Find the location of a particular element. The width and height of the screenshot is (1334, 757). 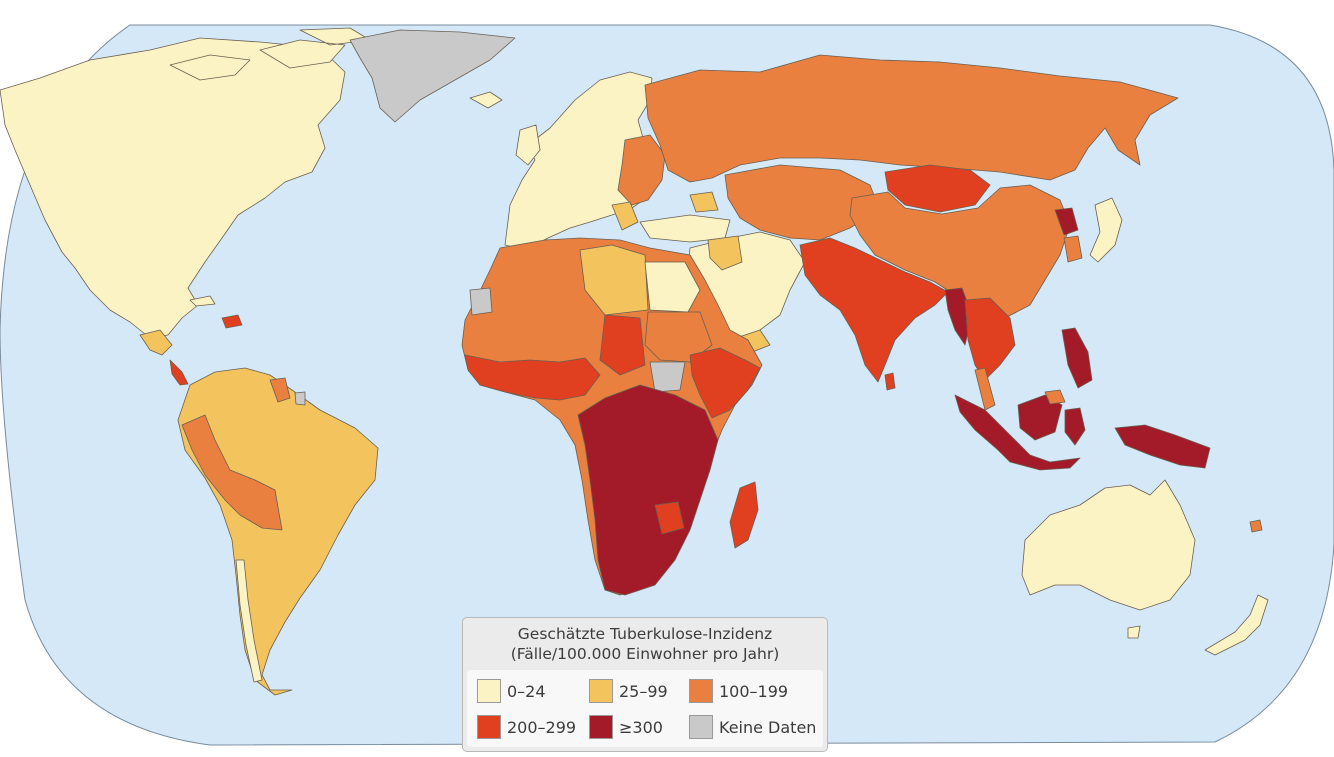

french-guiana is located at coordinates (300, 398).